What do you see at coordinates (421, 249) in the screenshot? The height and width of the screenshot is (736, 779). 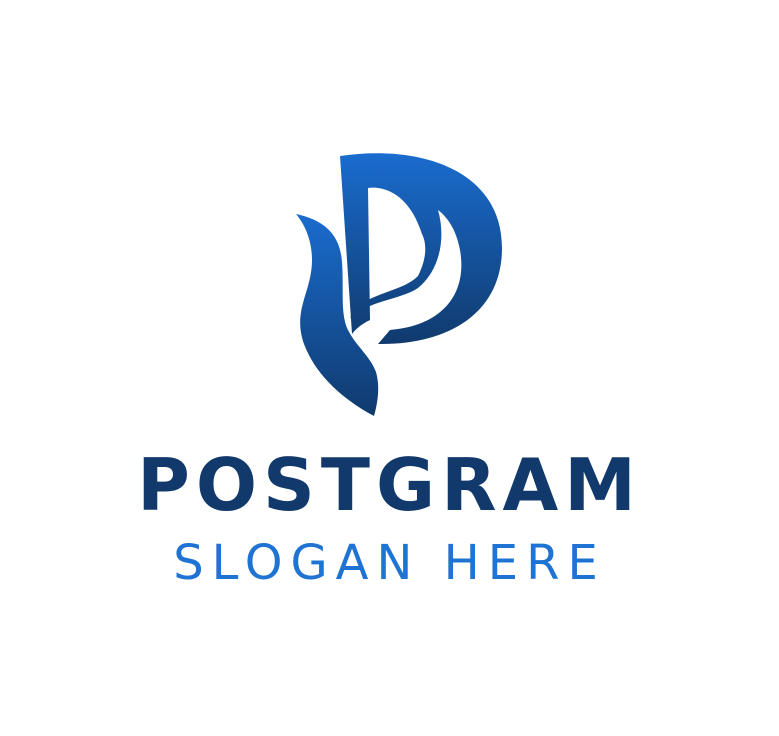 I see `p-bowl-shape` at bounding box center [421, 249].